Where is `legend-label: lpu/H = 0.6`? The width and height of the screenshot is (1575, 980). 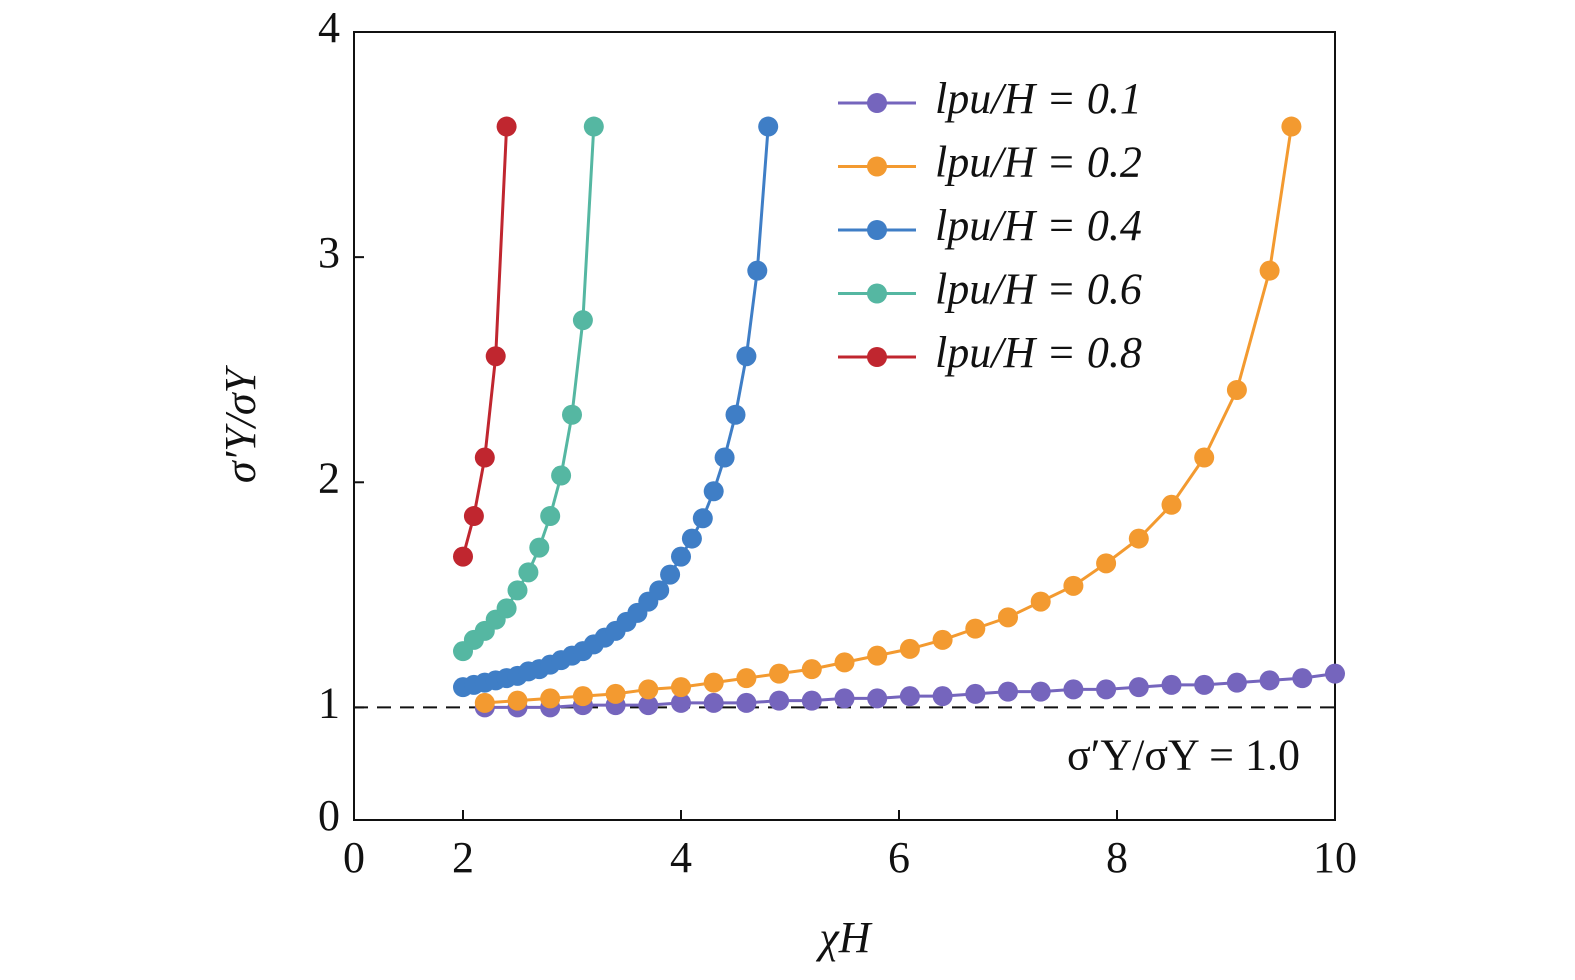 legend-label: lpu/H = 0.6 is located at coordinates (1038, 289).